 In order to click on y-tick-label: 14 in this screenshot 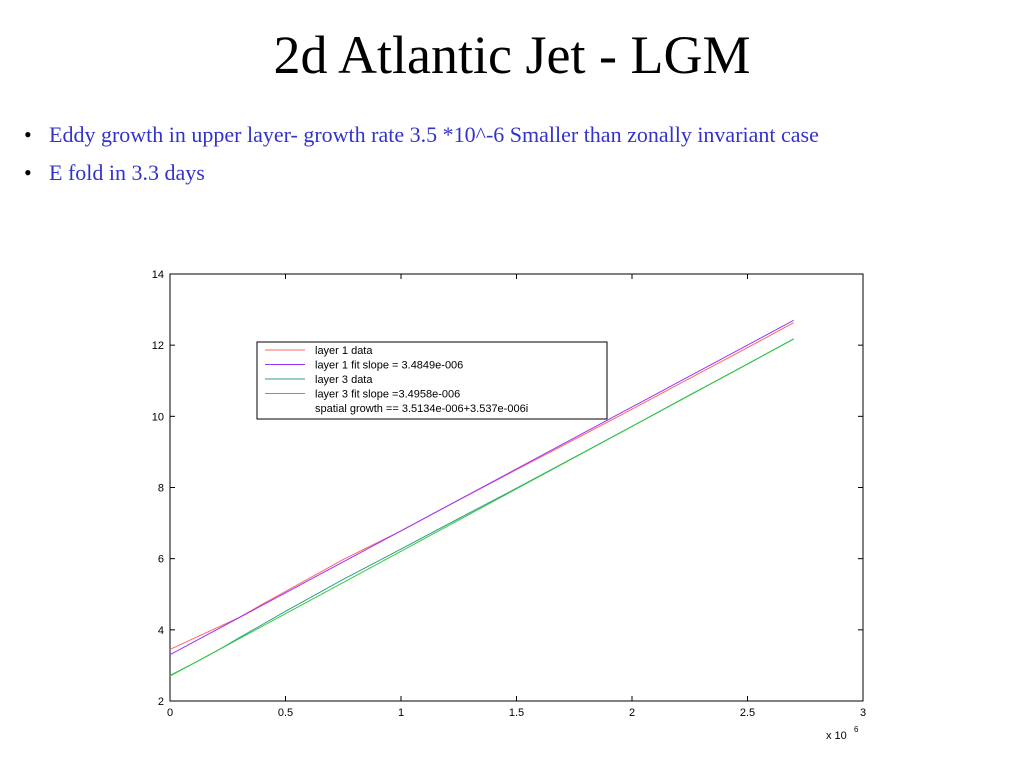, I will do `click(158, 275)`.